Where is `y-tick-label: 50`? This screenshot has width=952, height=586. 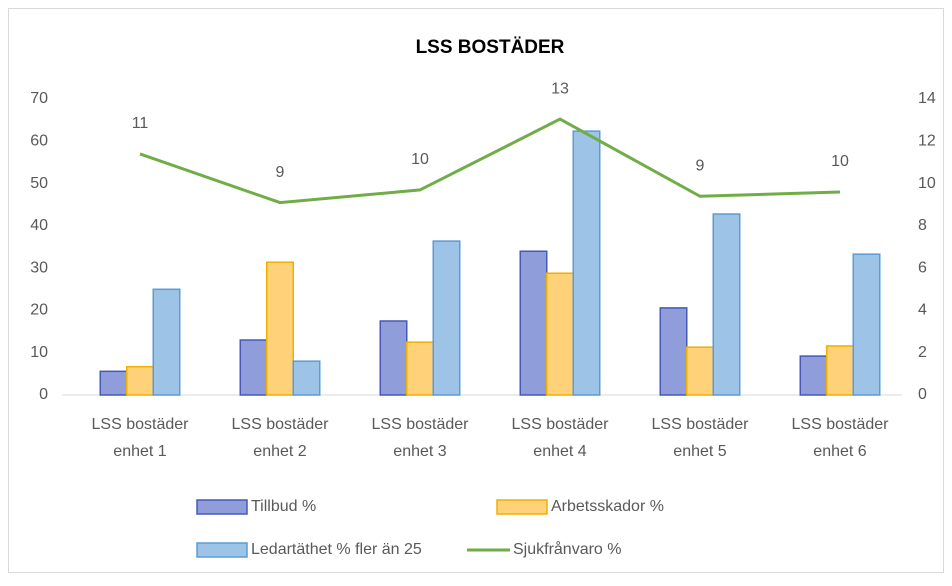
y-tick-label: 50 is located at coordinates (39, 183).